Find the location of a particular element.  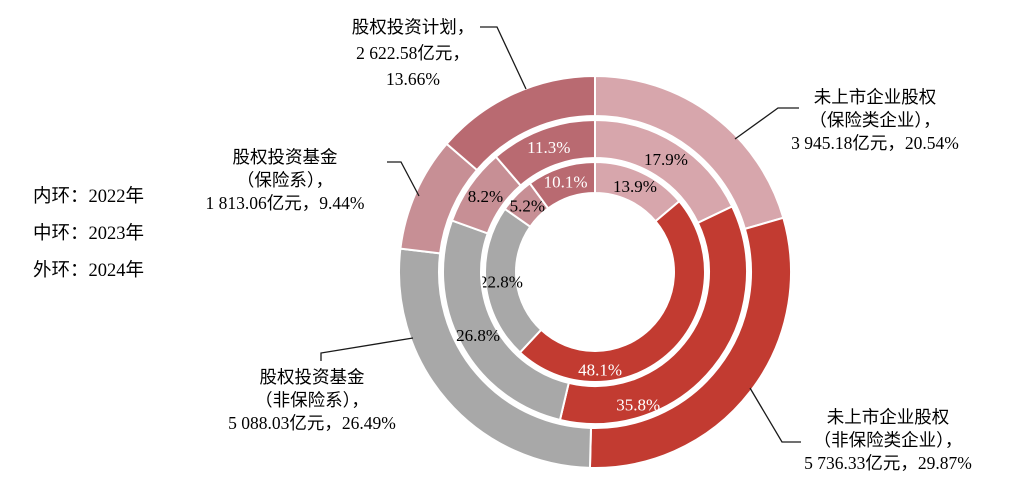

callout-line: （保险类企业）， is located at coordinates (875, 120).